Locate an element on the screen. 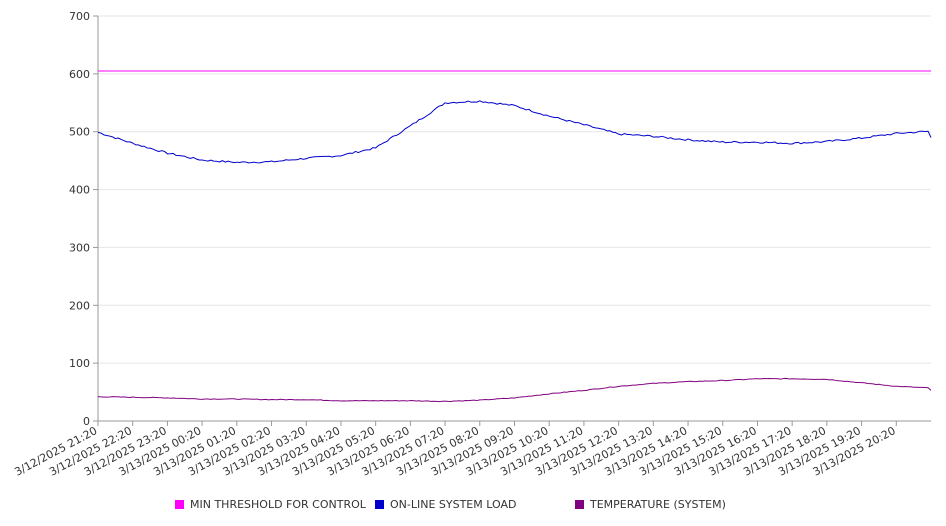 The image size is (946, 526). legend-item-temperature: TEMPERATURE (SYSTEM) is located at coordinates (650, 504).